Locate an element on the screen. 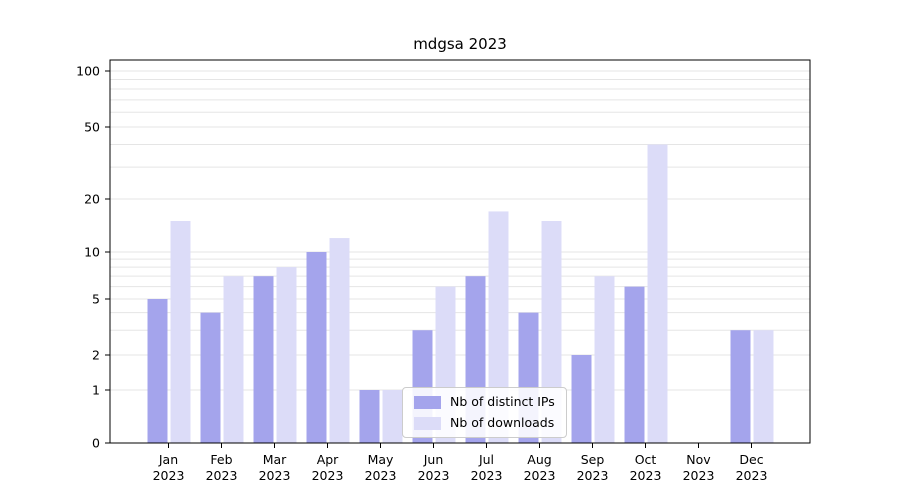 This screenshot has height=500, width=900. legend-swatch-distinct-ips is located at coordinates (427, 402).